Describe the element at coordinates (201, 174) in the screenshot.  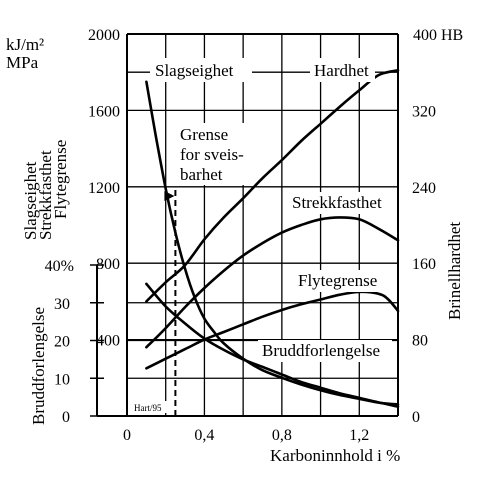
I see `weldability-label-line3: barhet` at that location.